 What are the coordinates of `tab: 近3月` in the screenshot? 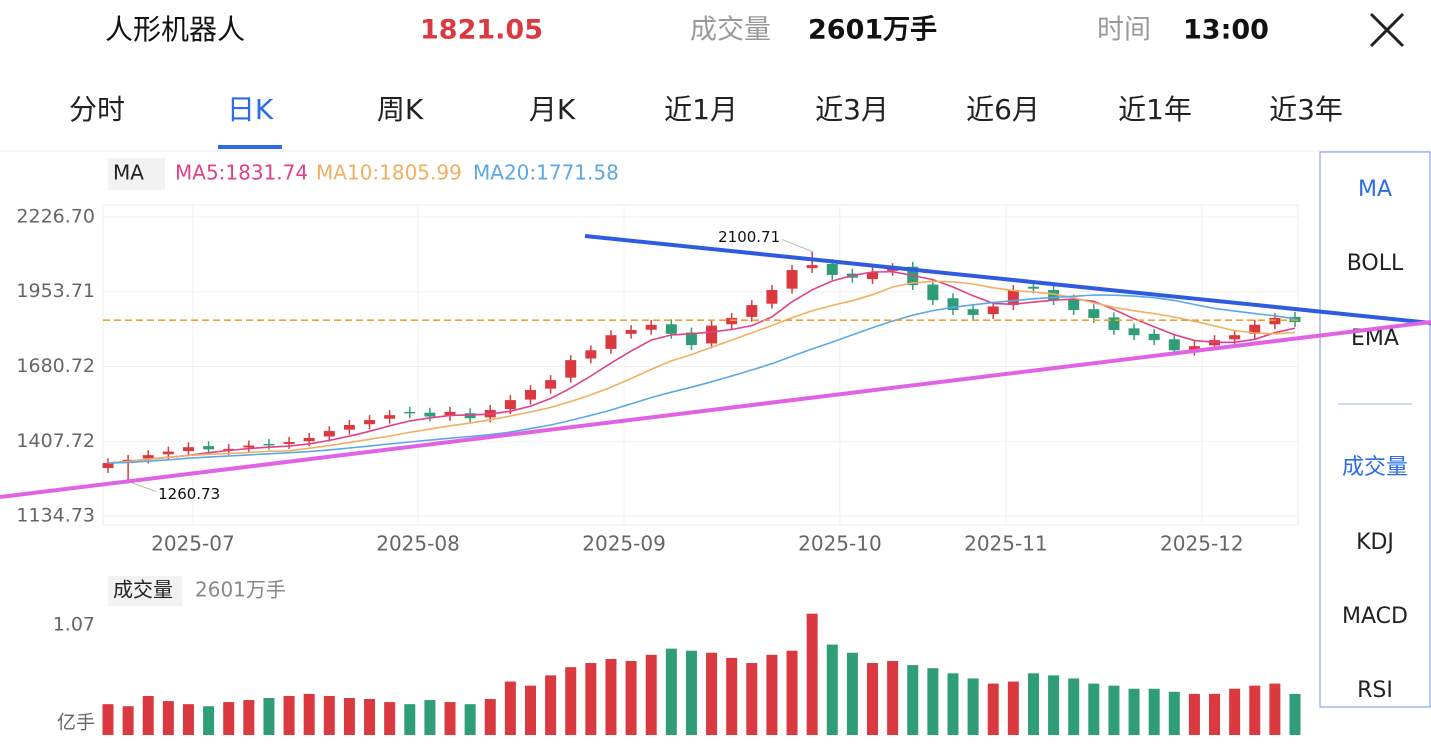 It's located at (852, 109).